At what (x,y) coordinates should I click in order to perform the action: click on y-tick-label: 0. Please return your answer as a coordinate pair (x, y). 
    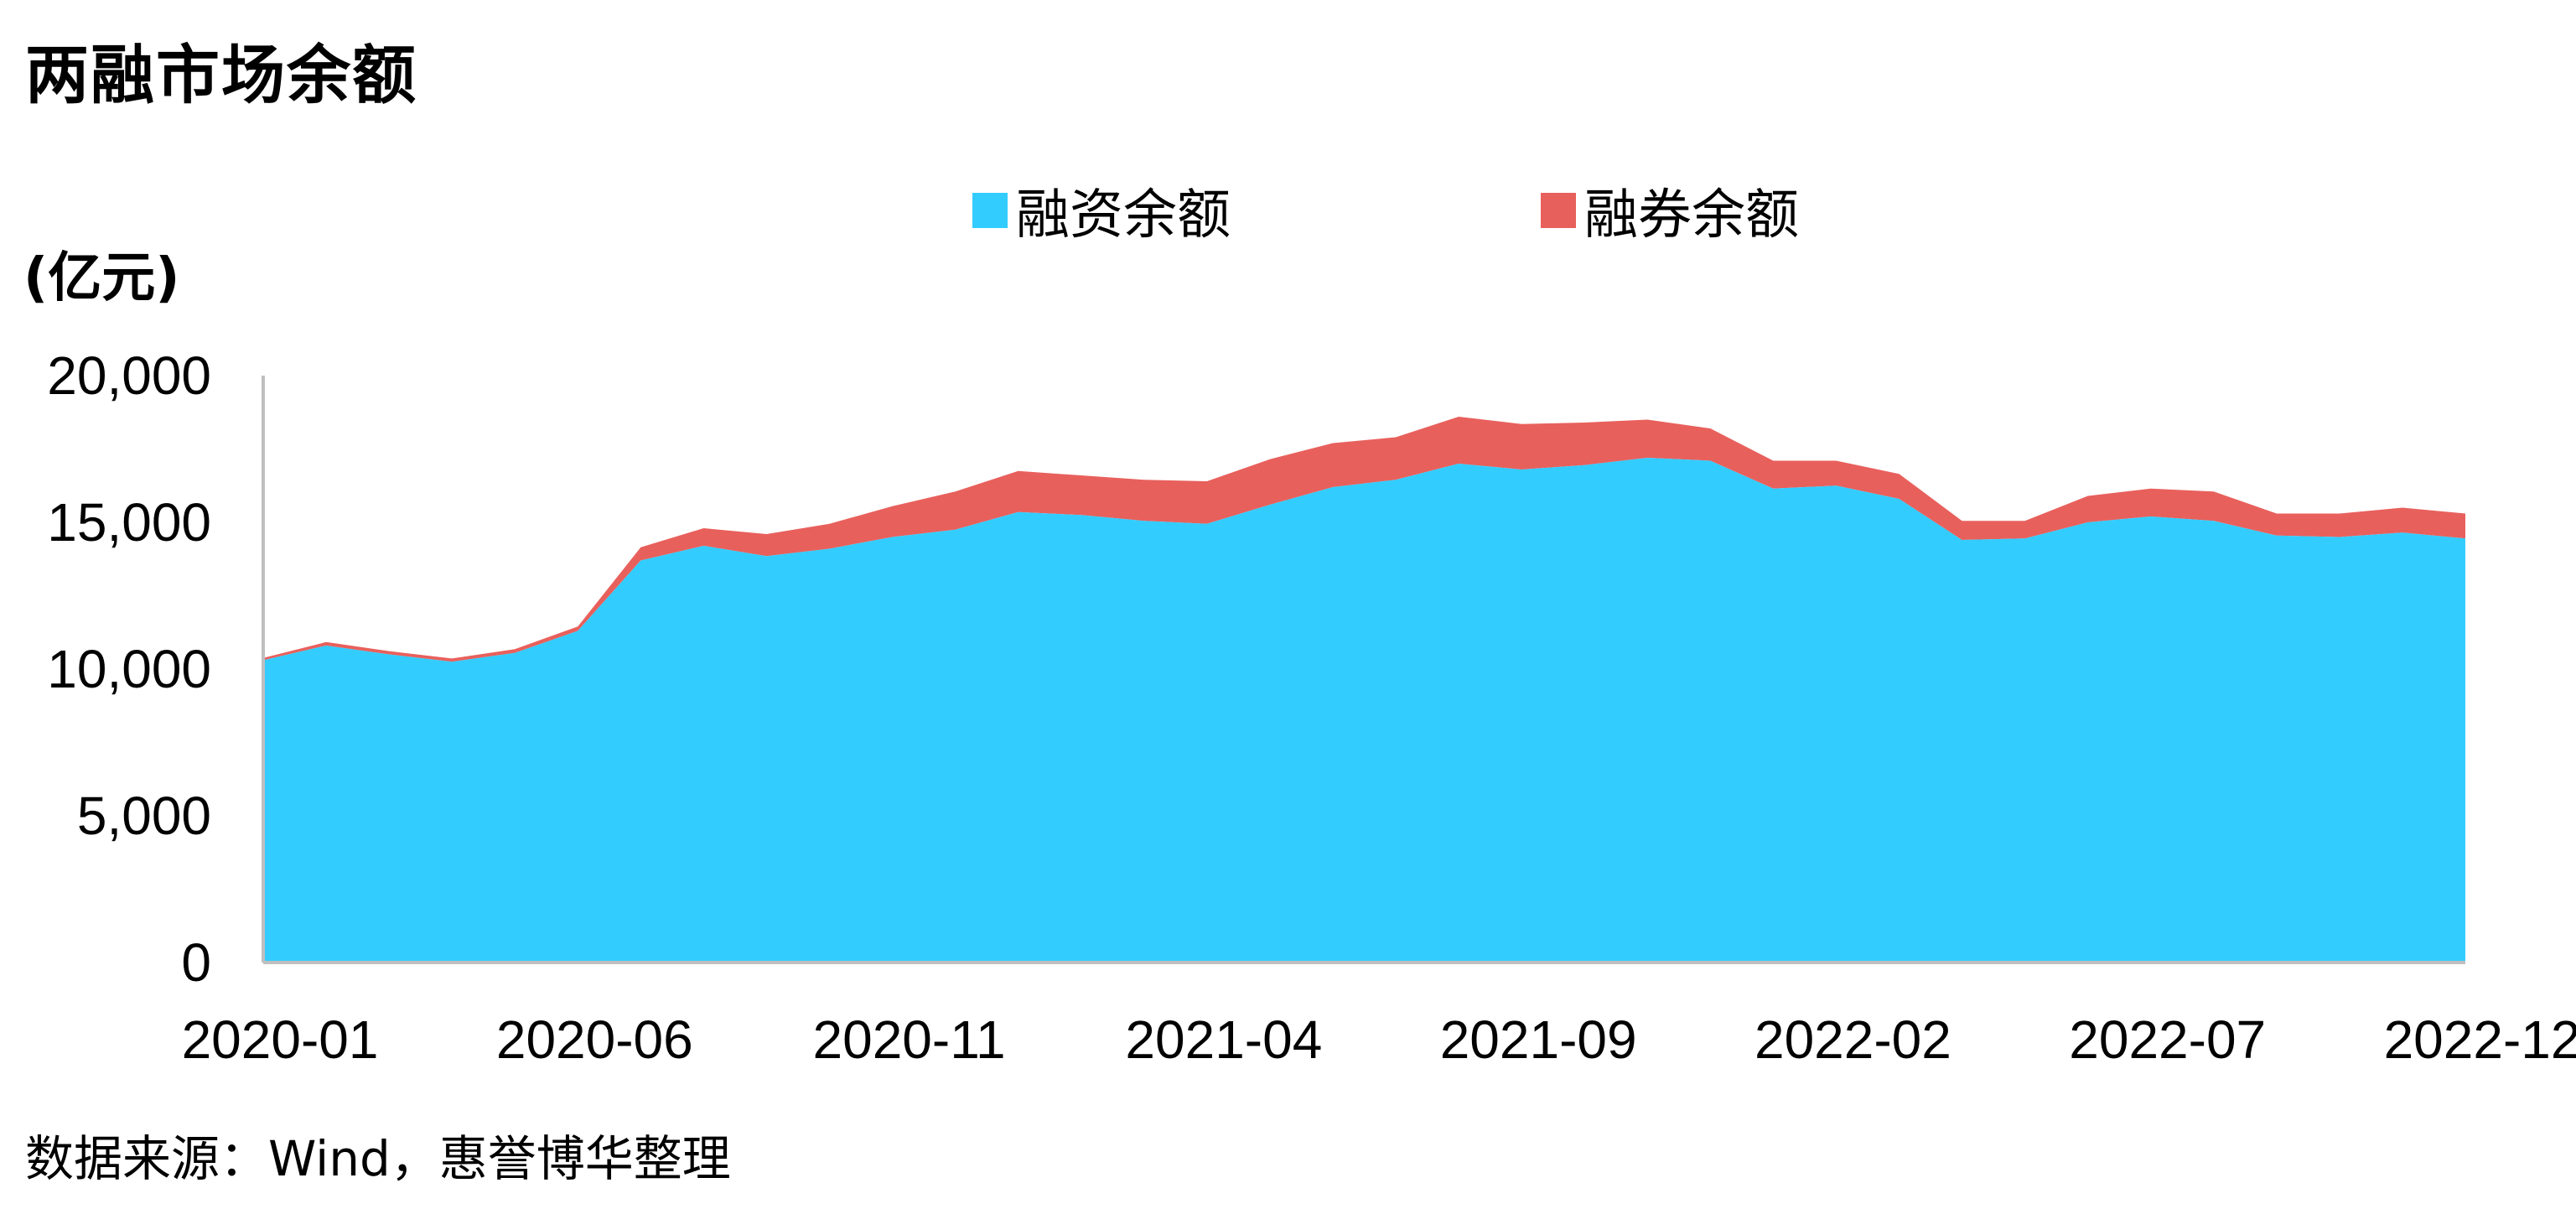
    Looking at the image, I should click on (196, 962).